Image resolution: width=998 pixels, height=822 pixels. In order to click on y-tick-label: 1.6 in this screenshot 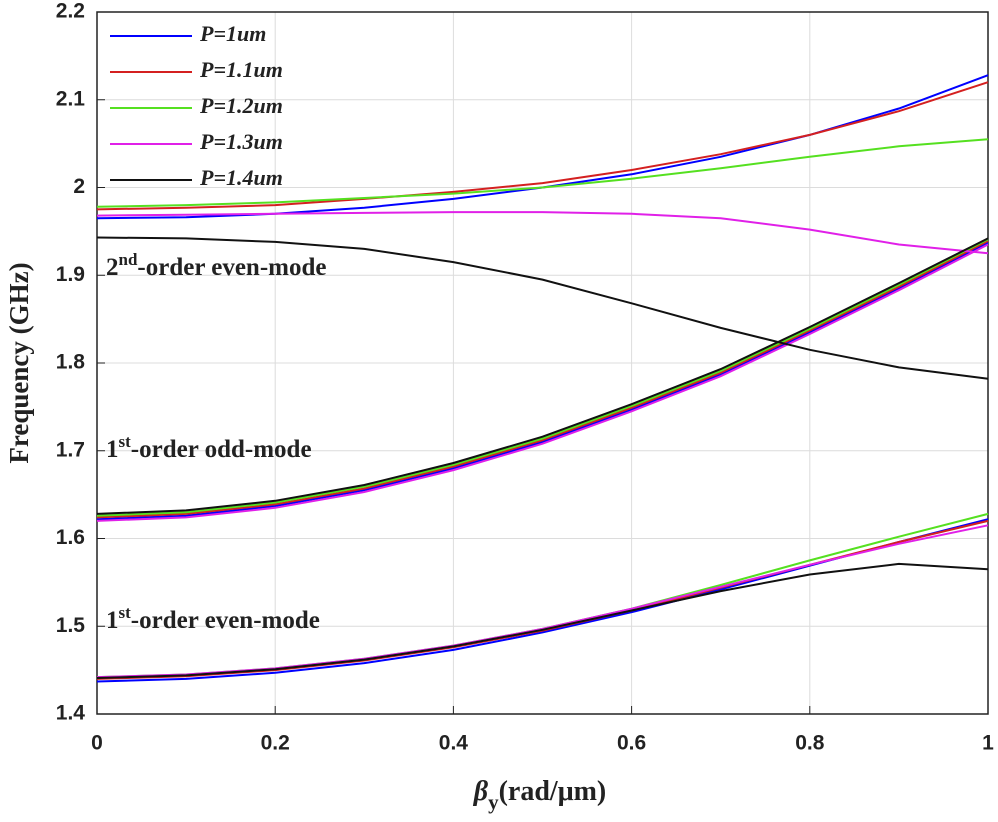, I will do `click(70, 537)`.